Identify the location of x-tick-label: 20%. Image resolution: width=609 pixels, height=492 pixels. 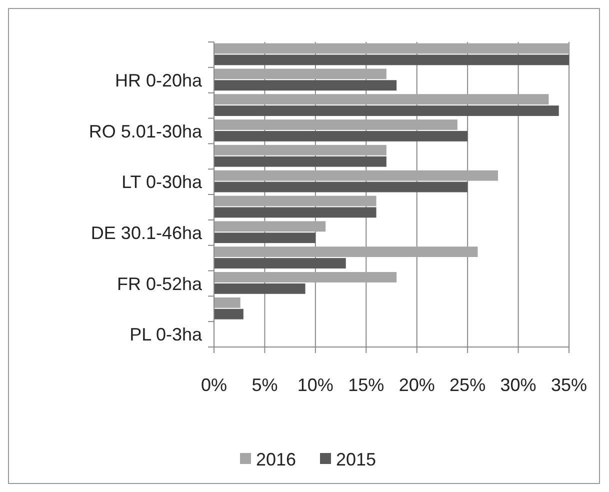
(416, 385).